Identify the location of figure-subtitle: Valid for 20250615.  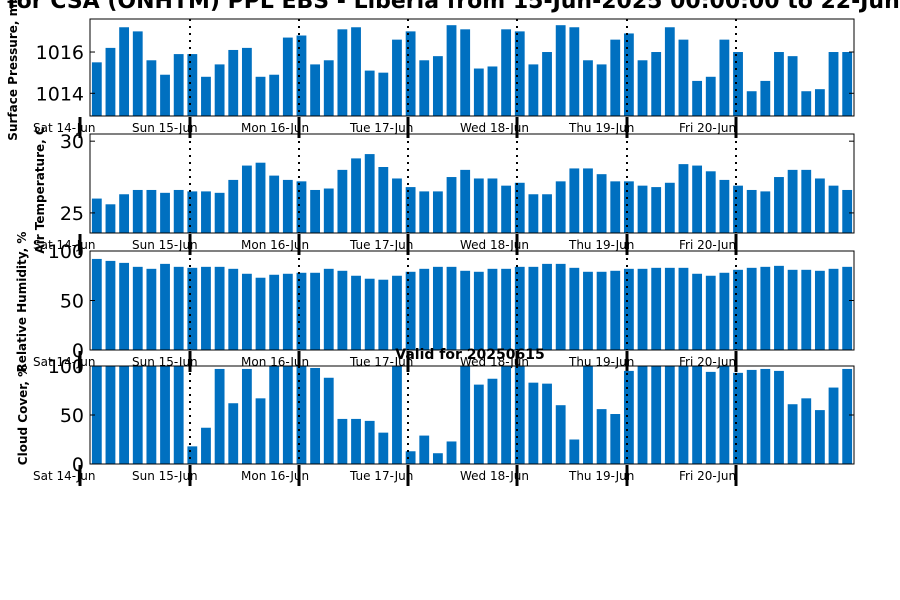
(469, 355).